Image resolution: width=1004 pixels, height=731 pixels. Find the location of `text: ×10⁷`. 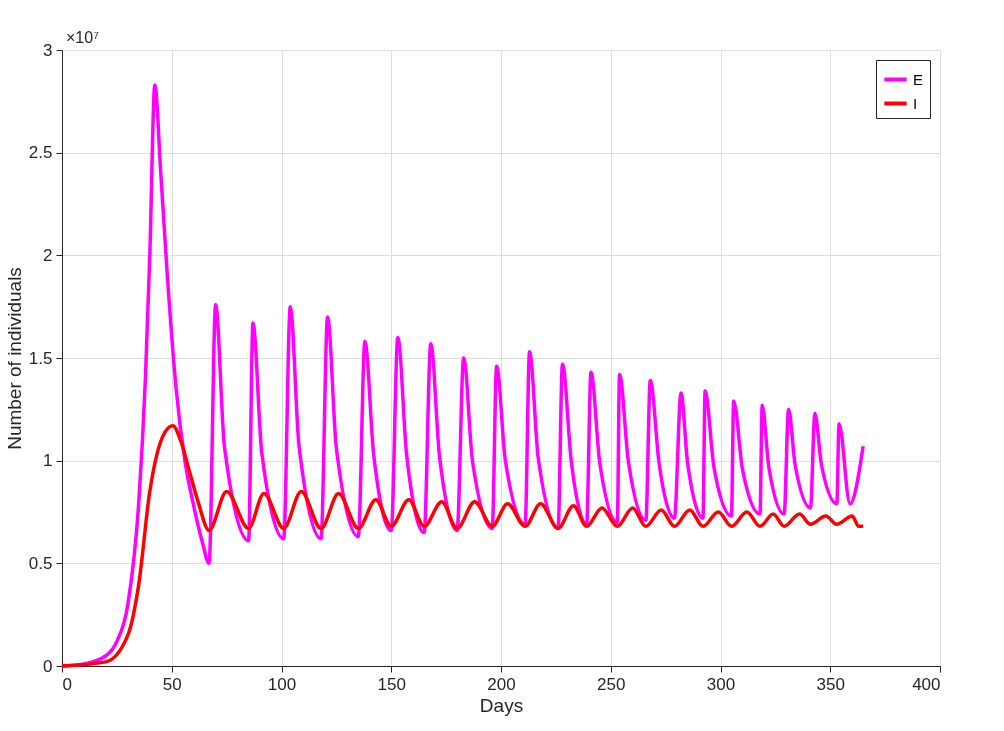

text: ×10⁷ is located at coordinates (83, 37).